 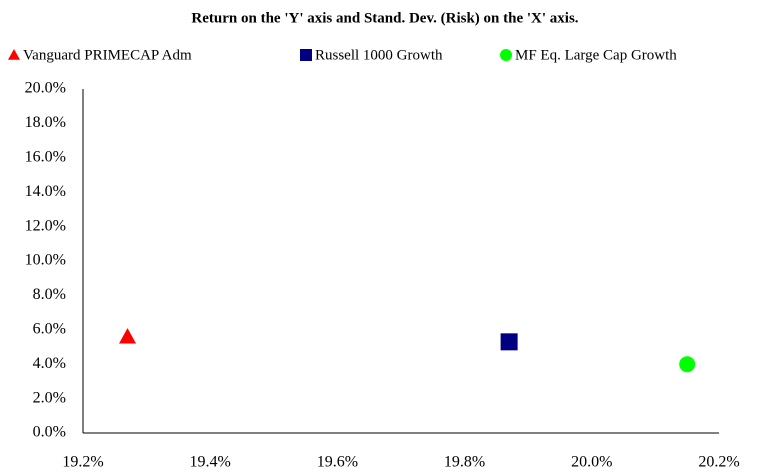 What do you see at coordinates (45, 225) in the screenshot?
I see `y-tick-label: 12.0%` at bounding box center [45, 225].